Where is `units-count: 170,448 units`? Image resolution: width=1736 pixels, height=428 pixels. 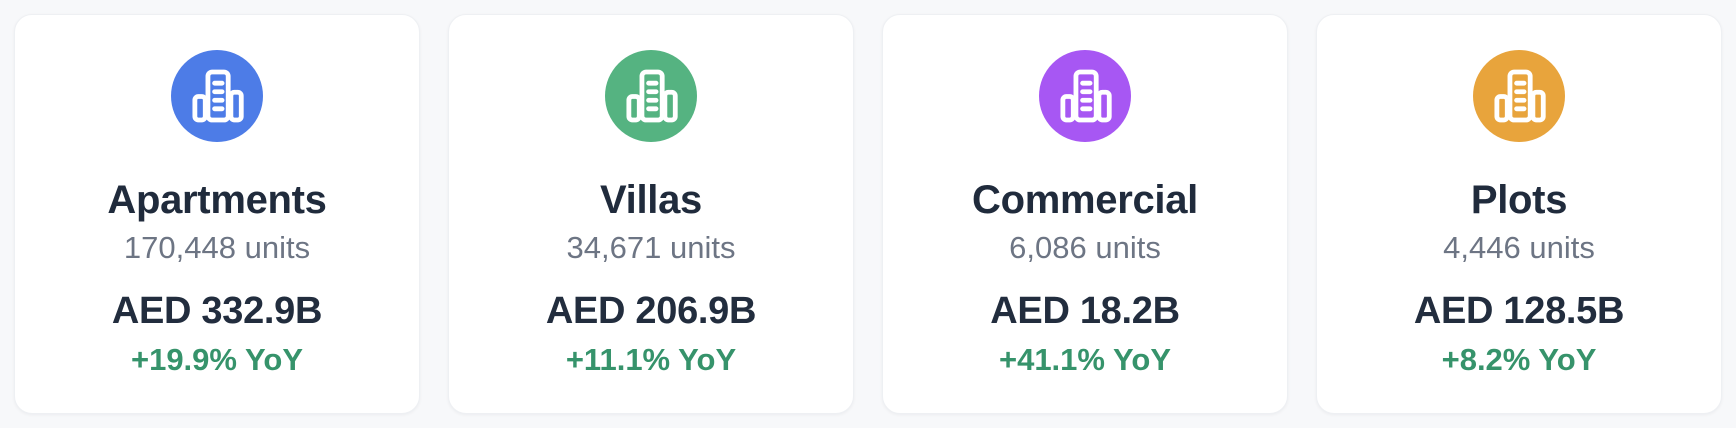
units-count: 170,448 units is located at coordinates (217, 247).